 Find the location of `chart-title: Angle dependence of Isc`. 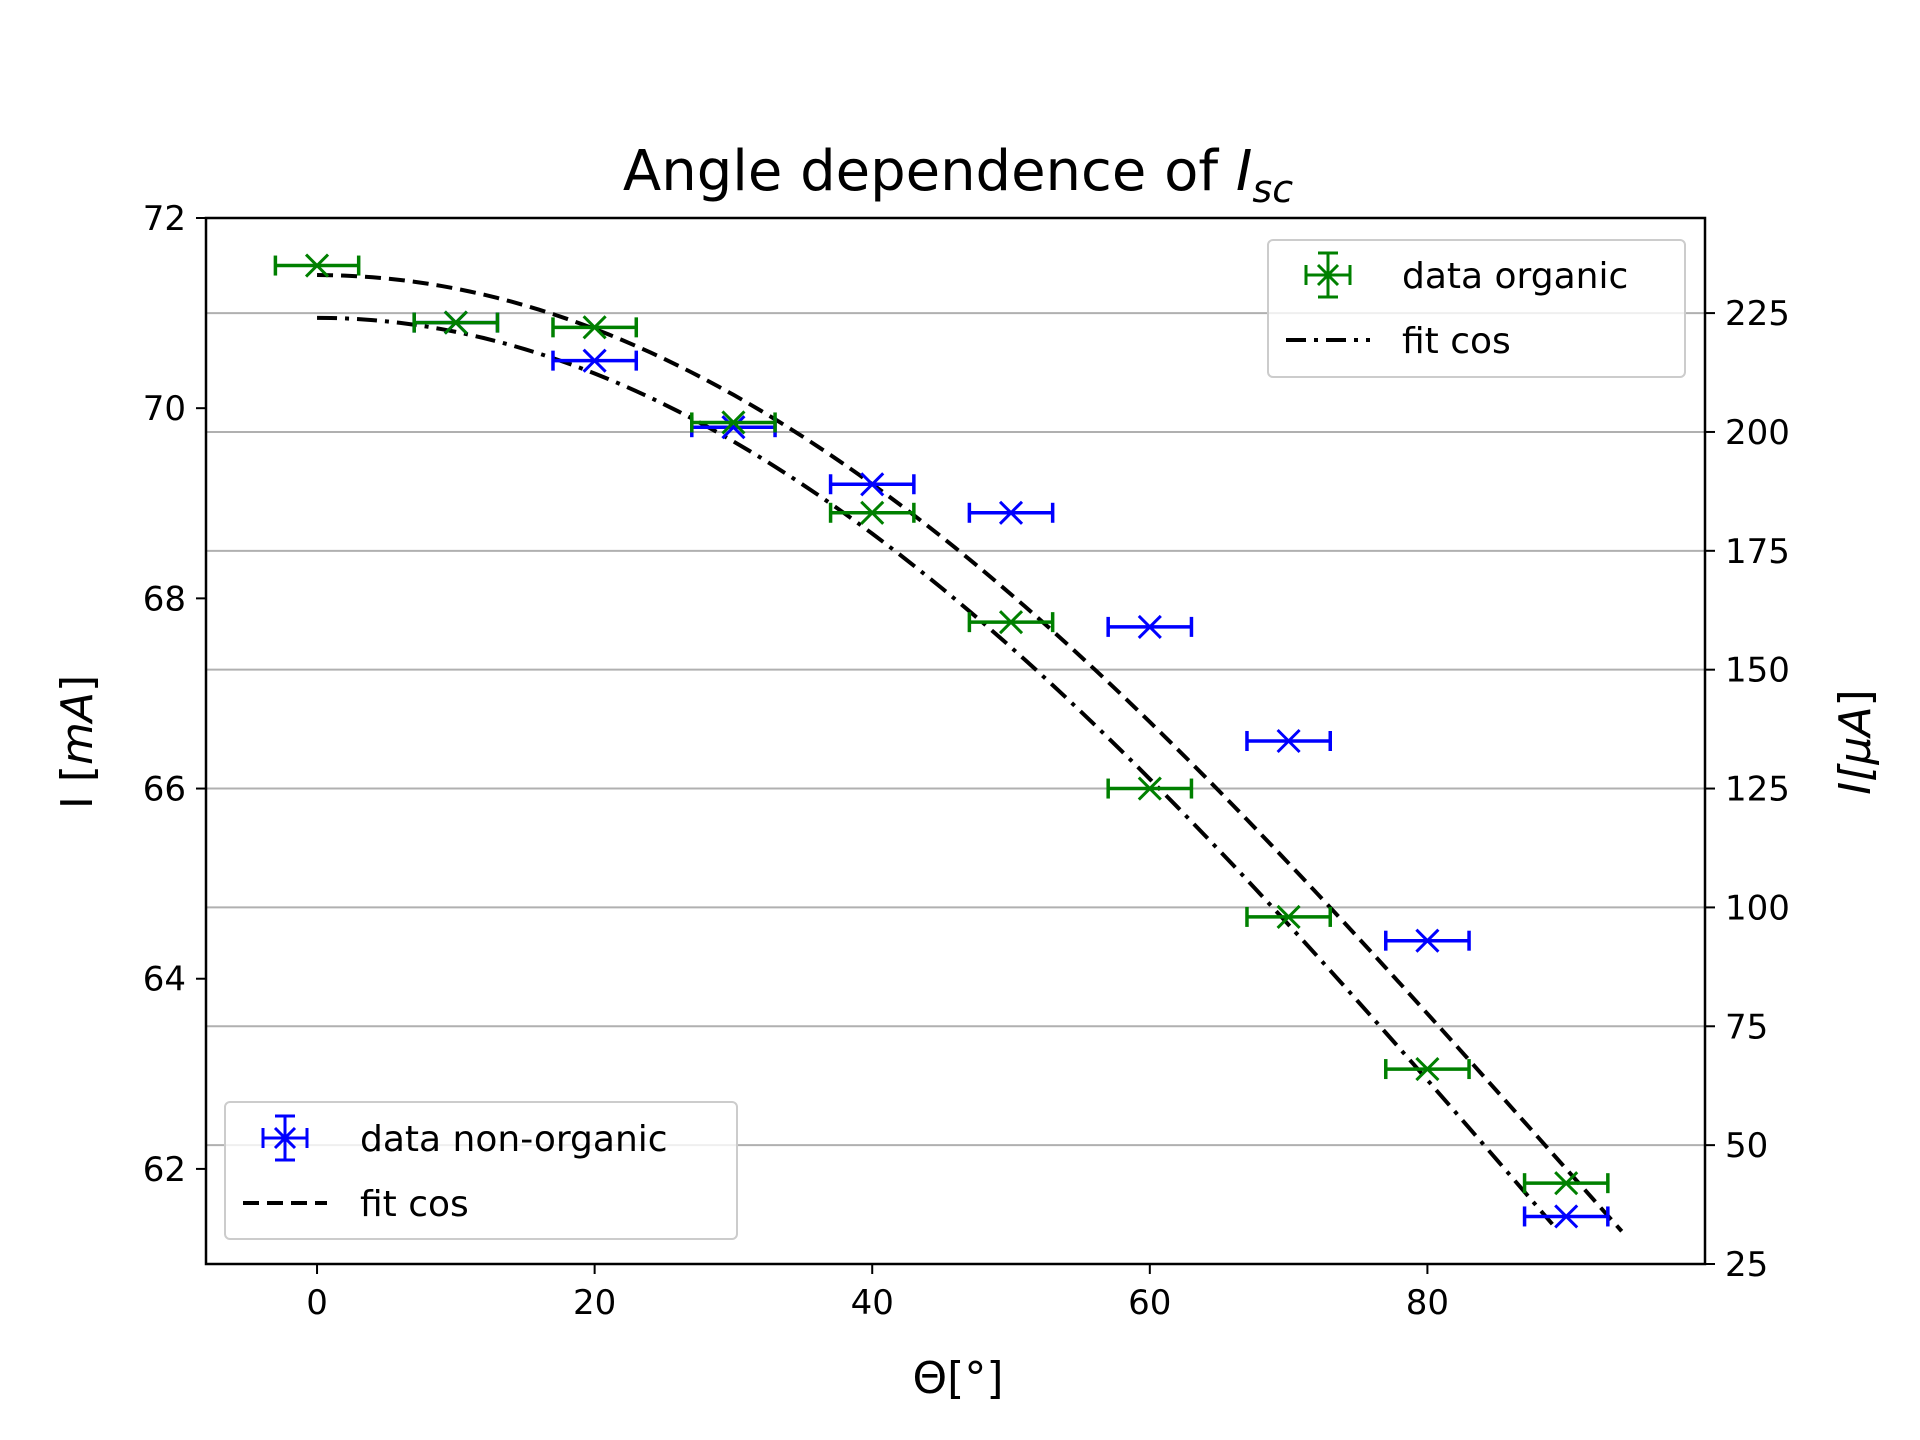

chart-title: Angle dependence of Isc is located at coordinates (958, 175).